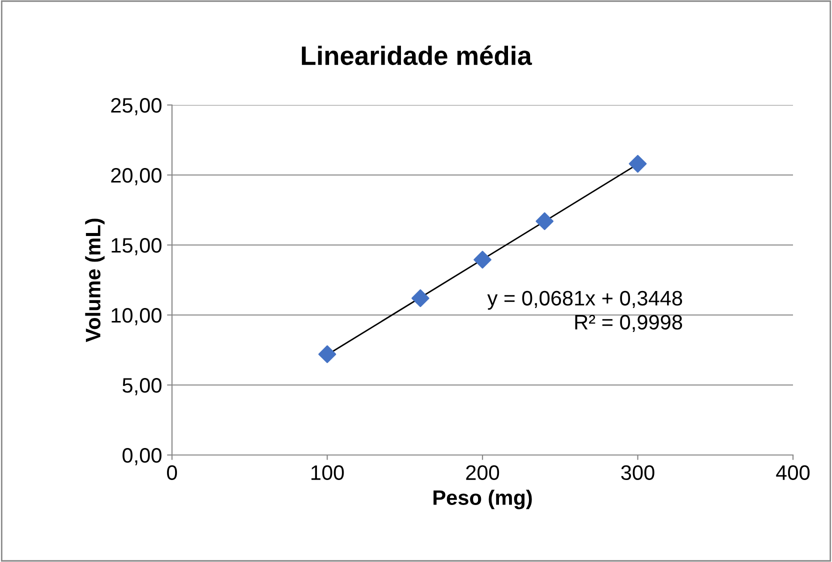  Describe the element at coordinates (483, 472) in the screenshot. I see `x-tick-label: 200` at that location.